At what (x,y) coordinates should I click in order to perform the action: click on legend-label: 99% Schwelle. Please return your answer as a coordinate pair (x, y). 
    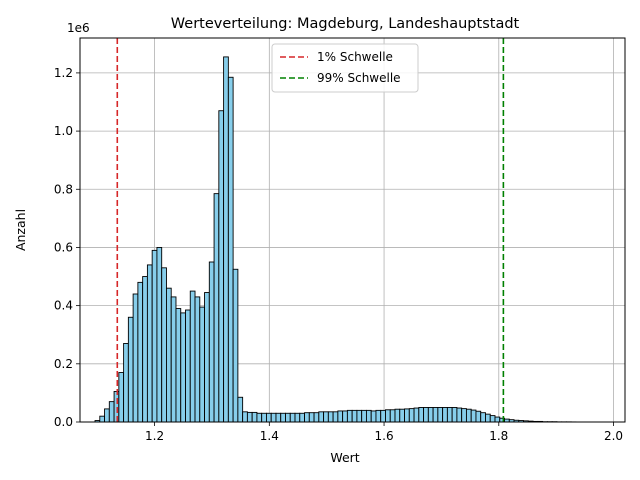
    Looking at the image, I should click on (359, 78).